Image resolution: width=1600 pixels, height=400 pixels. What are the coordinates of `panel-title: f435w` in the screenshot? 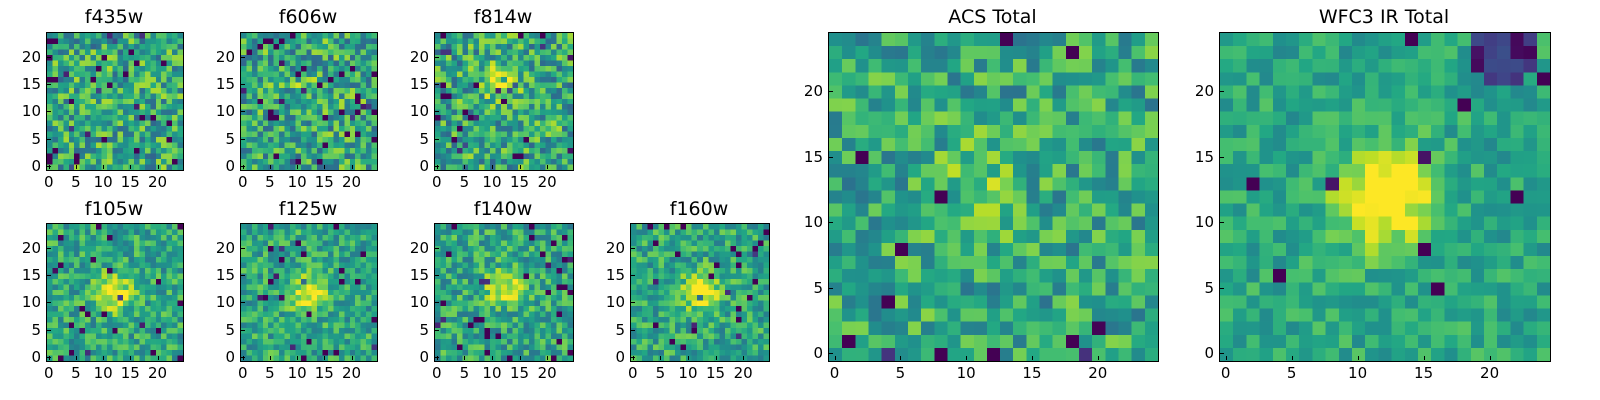 It's located at (114, 17).